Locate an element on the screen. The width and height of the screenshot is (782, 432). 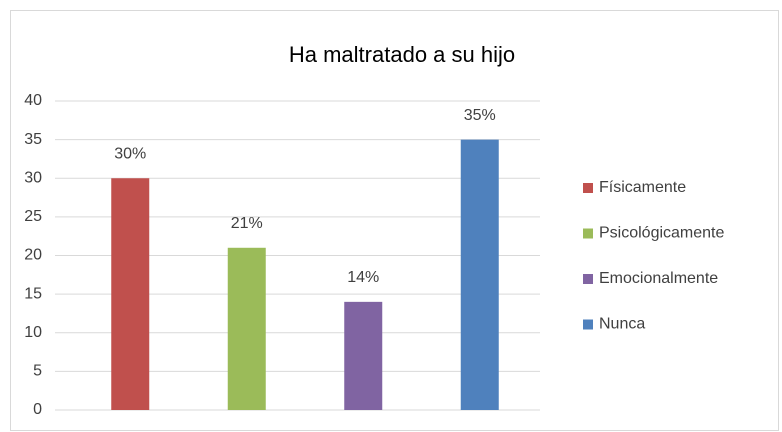
legend-label: Psicológicamente is located at coordinates (662, 233).